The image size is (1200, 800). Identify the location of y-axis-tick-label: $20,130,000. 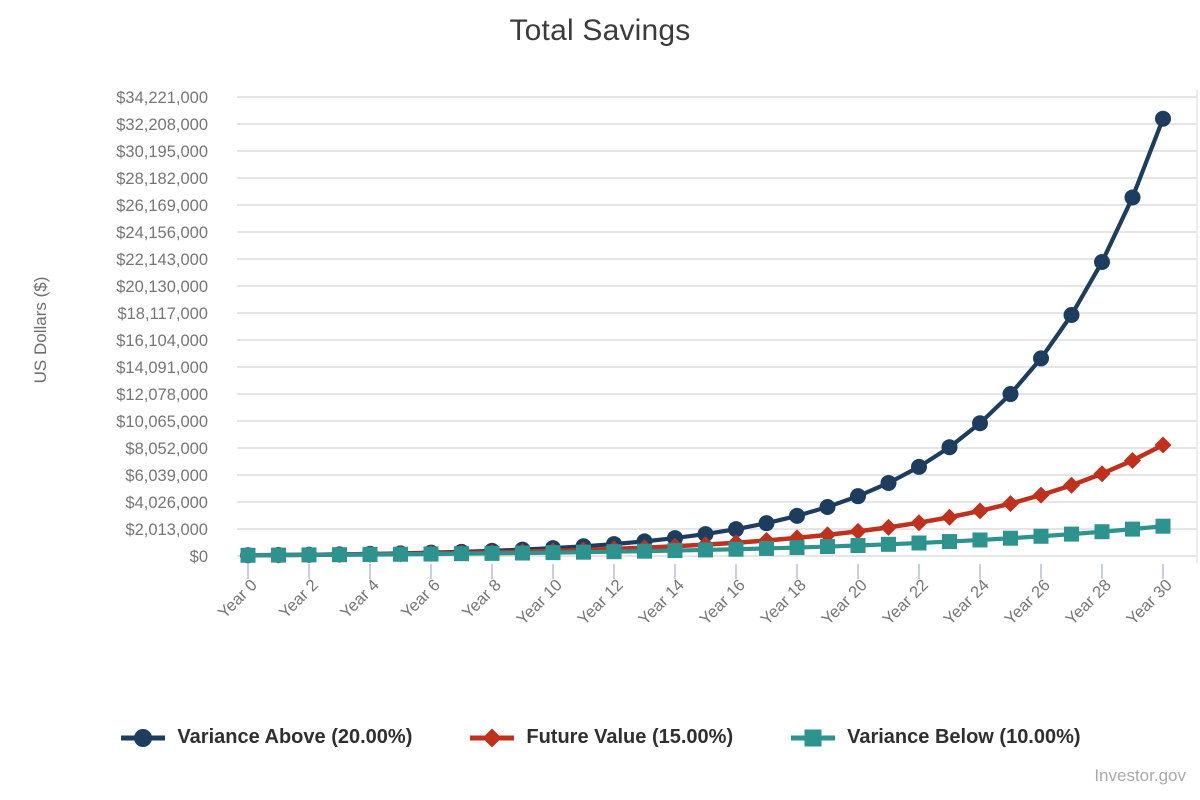
(162, 287).